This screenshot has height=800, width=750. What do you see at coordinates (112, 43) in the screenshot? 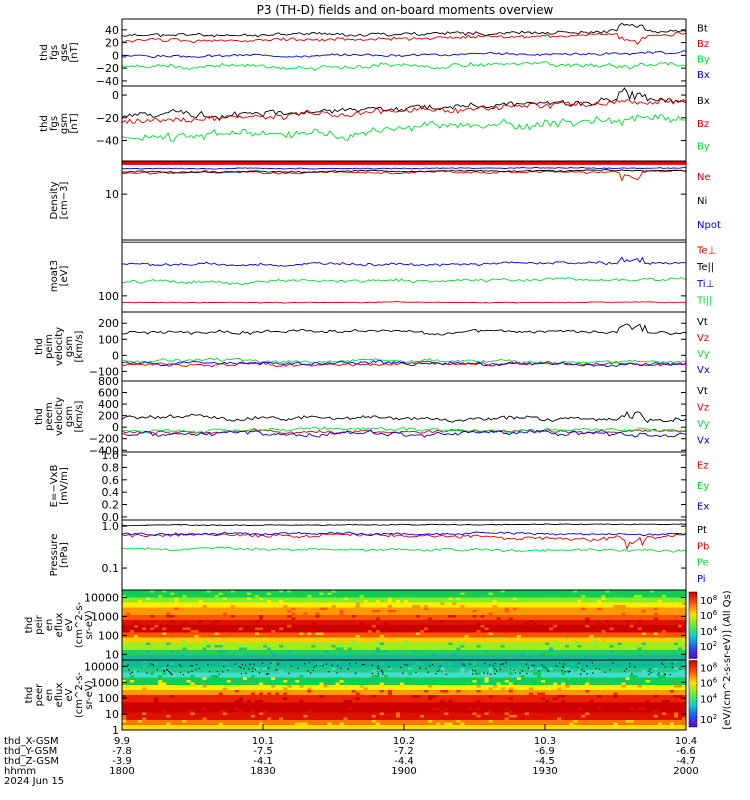
I see `y-tick-label: 20` at bounding box center [112, 43].